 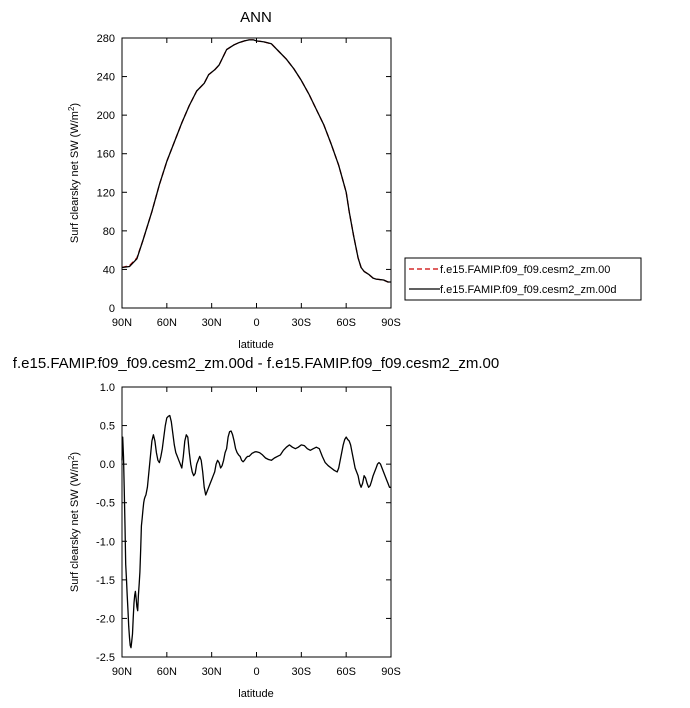 I want to click on y-tick-label-2: 80, so click(x=109, y=232).